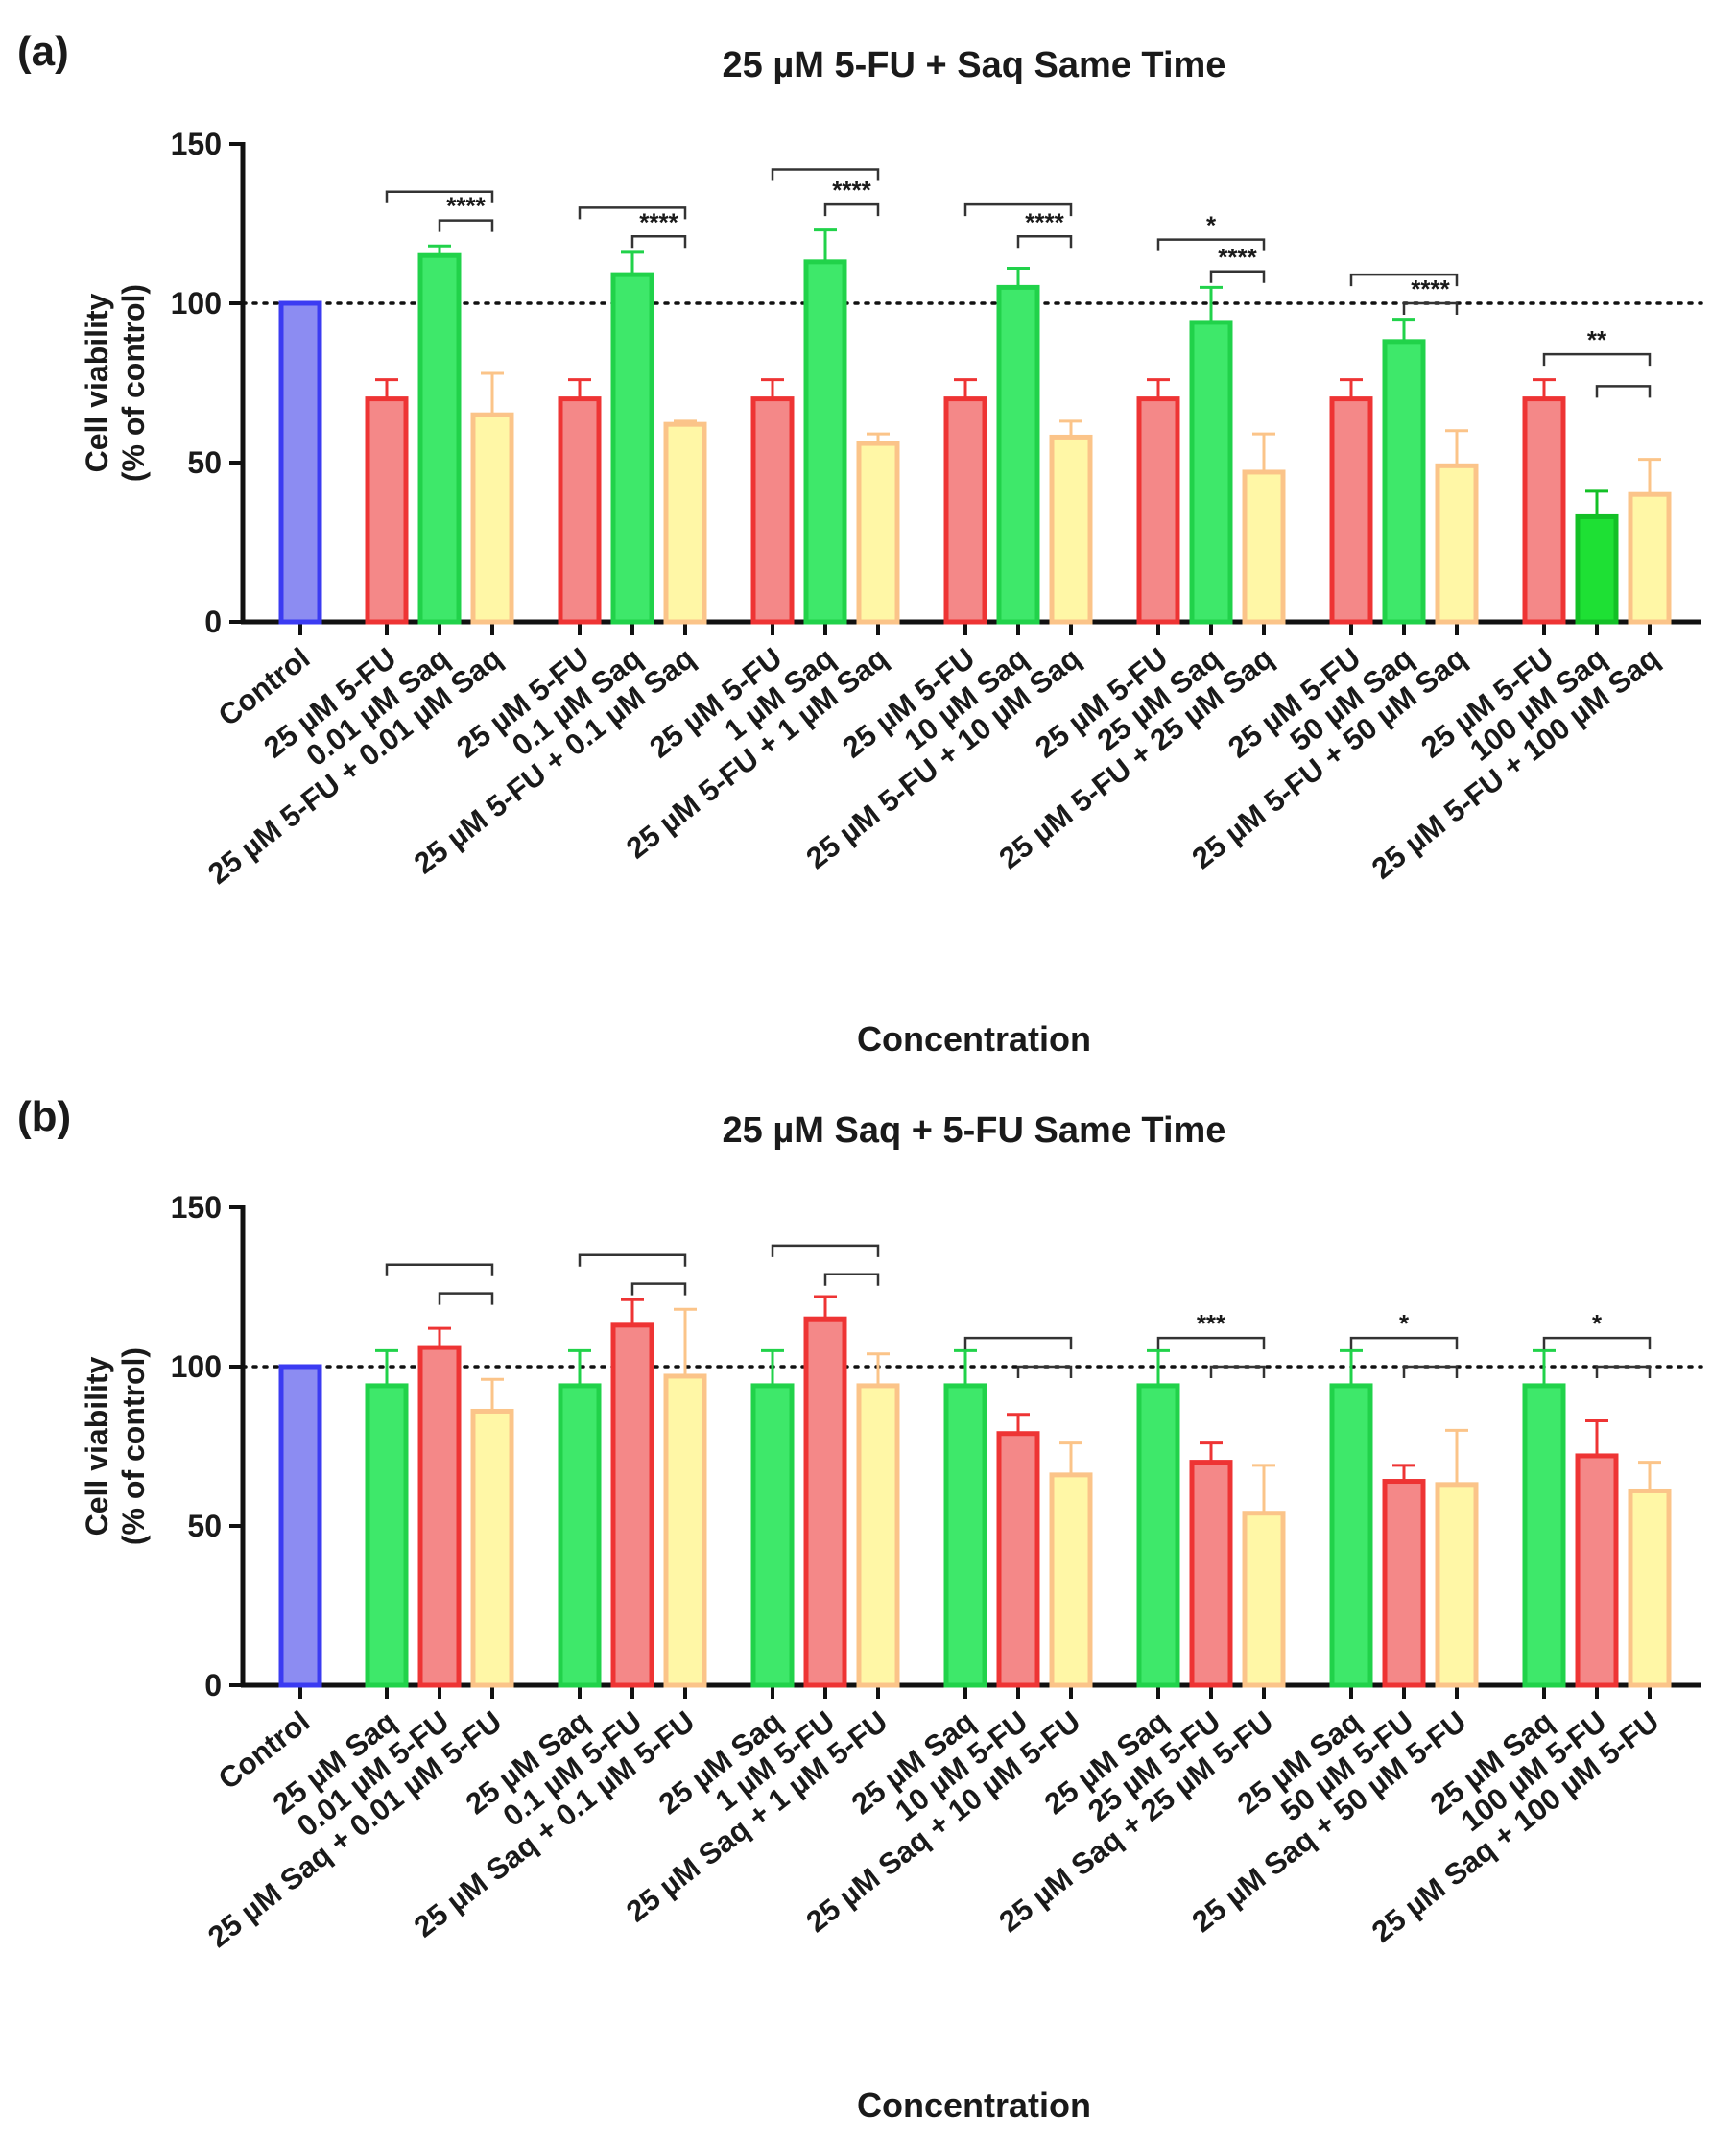 This screenshot has height=2144, width=1736. What do you see at coordinates (974, 1130) in the screenshot?
I see `chart-title: 25 µM Saq + 5-FU Same Time` at bounding box center [974, 1130].